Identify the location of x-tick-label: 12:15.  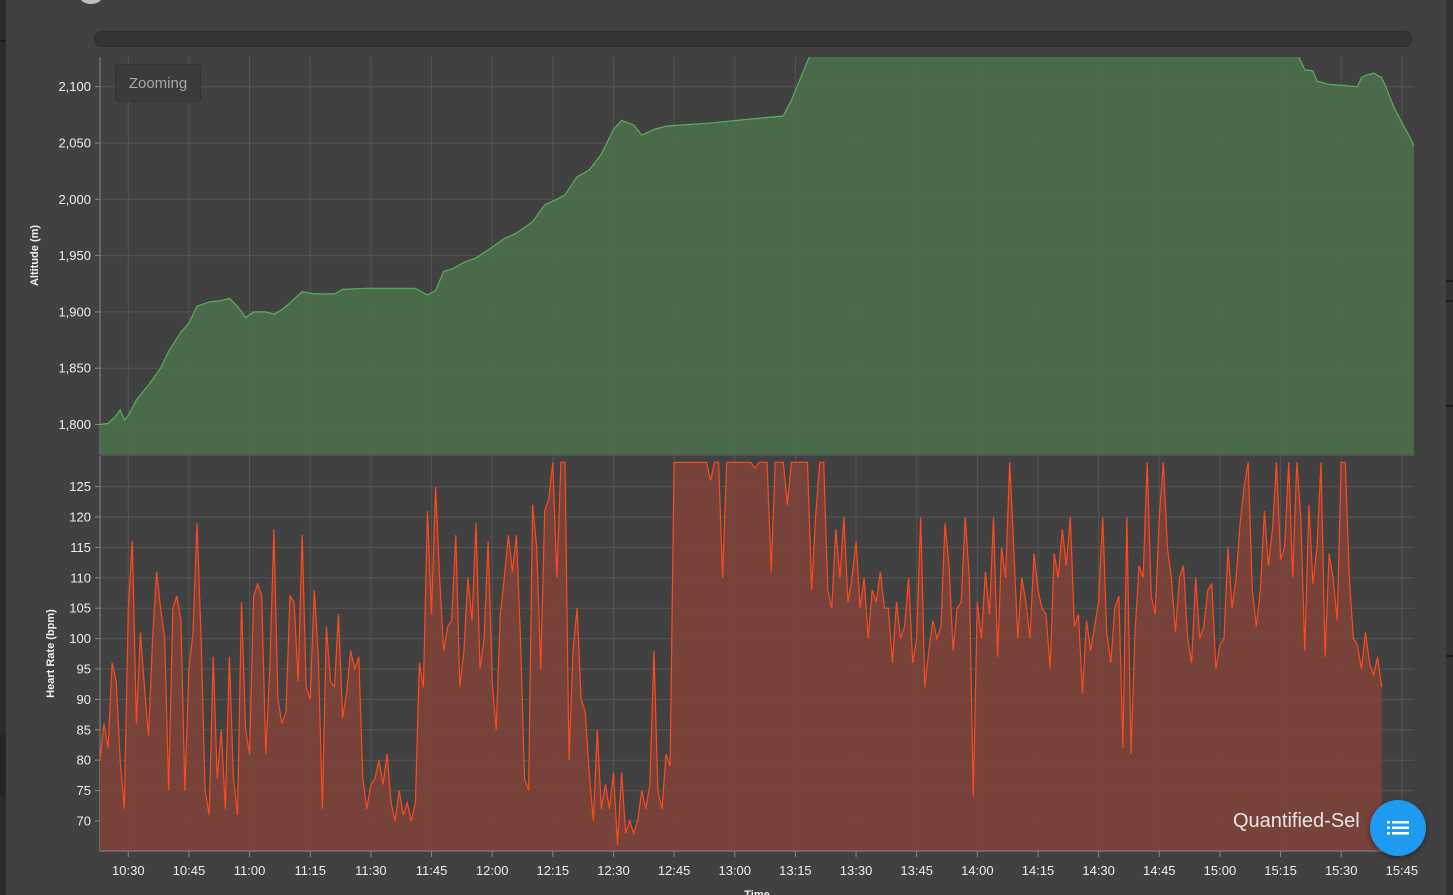
(553, 870).